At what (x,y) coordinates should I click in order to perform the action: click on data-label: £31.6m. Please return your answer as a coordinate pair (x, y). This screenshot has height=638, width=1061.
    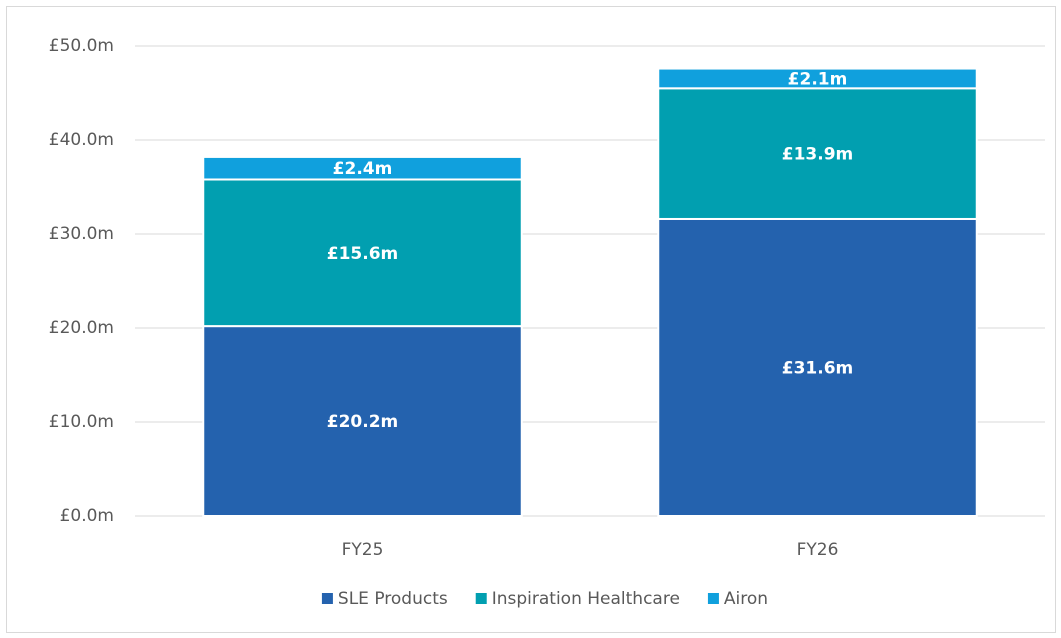
    Looking at the image, I should click on (818, 368).